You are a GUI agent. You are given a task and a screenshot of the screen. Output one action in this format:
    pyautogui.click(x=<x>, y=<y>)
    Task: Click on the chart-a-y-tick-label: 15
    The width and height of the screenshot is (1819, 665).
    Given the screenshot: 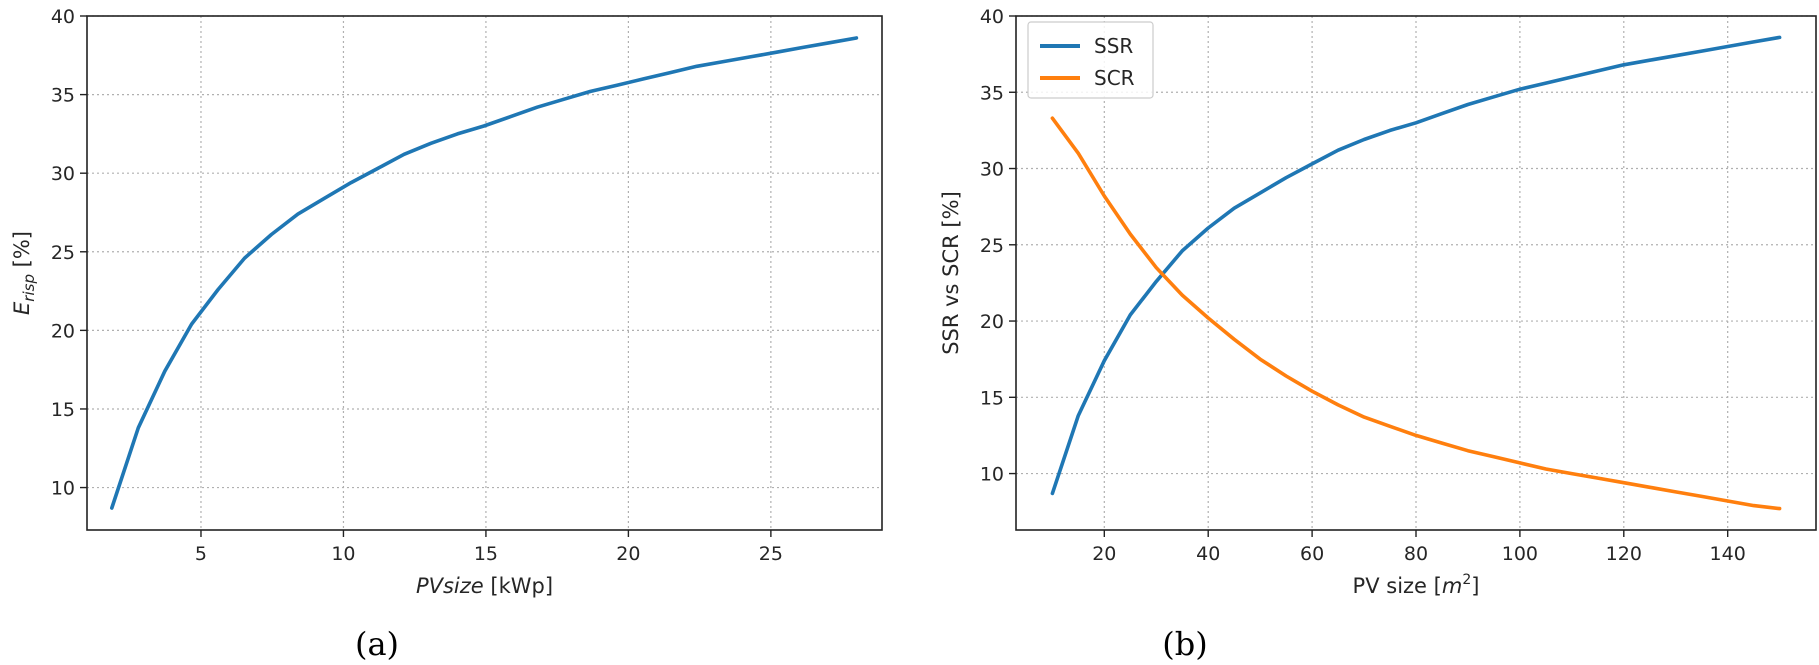 What is the action you would take?
    pyautogui.click(x=63, y=410)
    